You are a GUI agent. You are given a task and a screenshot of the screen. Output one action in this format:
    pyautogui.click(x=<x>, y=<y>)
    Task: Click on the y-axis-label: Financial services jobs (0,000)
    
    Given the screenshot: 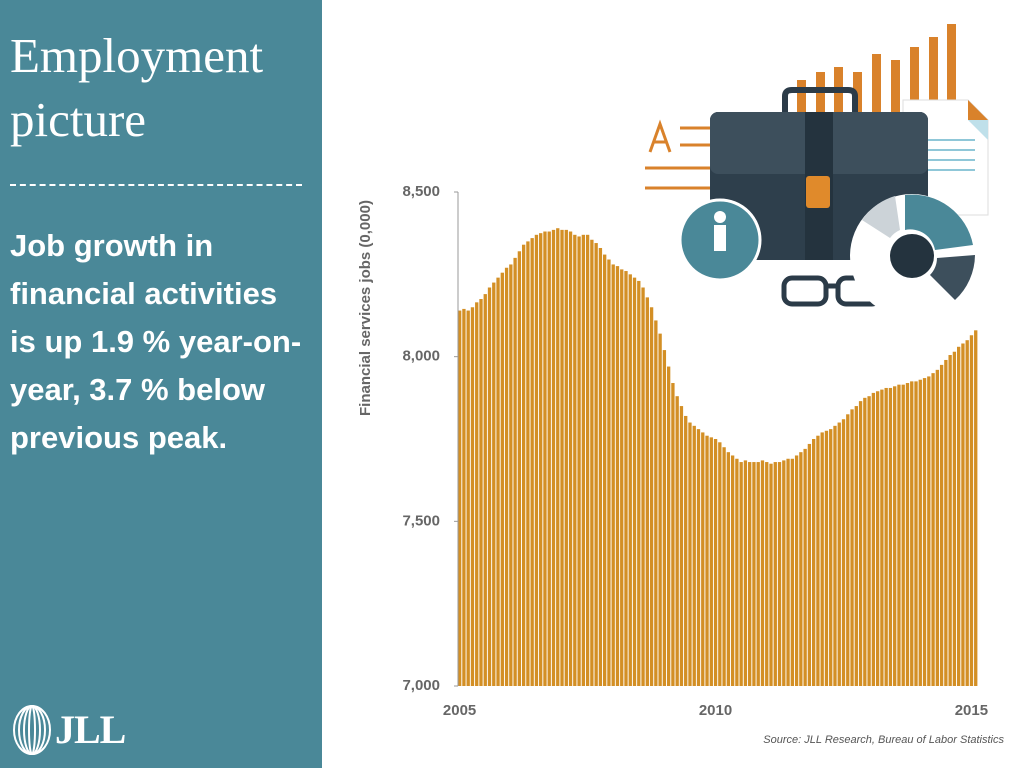 What is the action you would take?
    pyautogui.click(x=365, y=308)
    